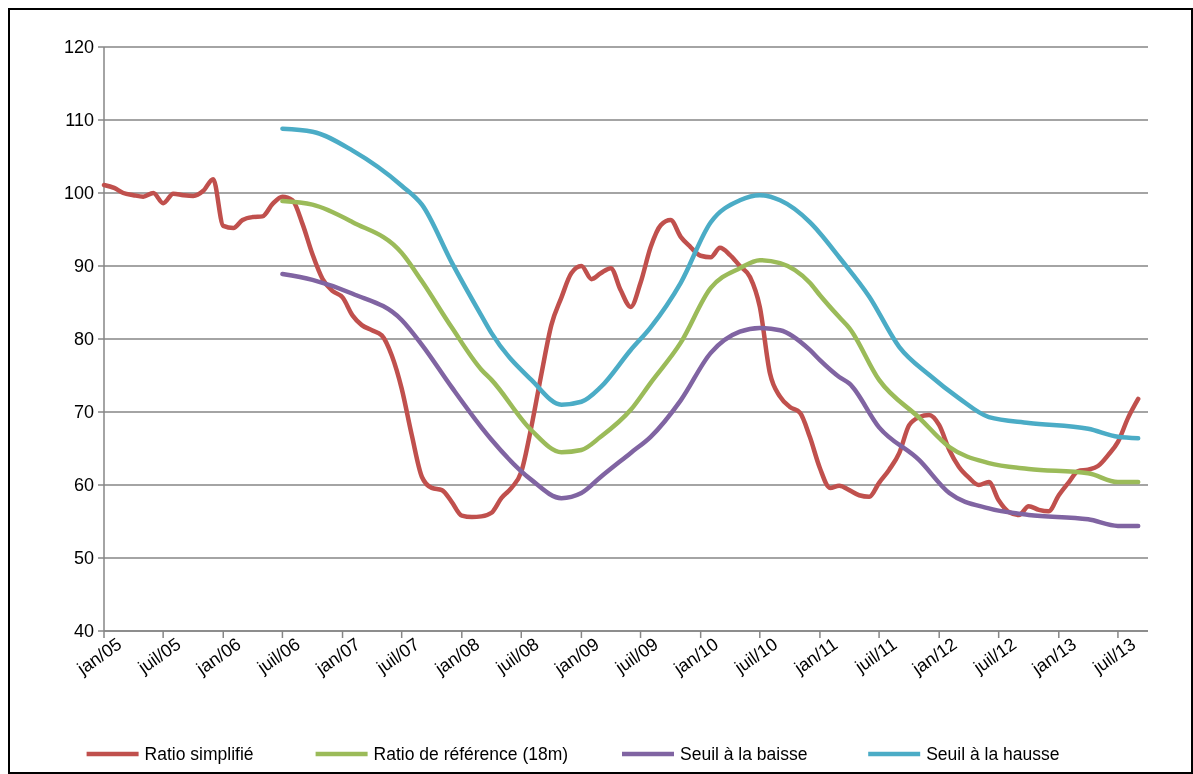  Describe the element at coordinates (83, 266) in the screenshot. I see `y-tick-label: 90` at that location.